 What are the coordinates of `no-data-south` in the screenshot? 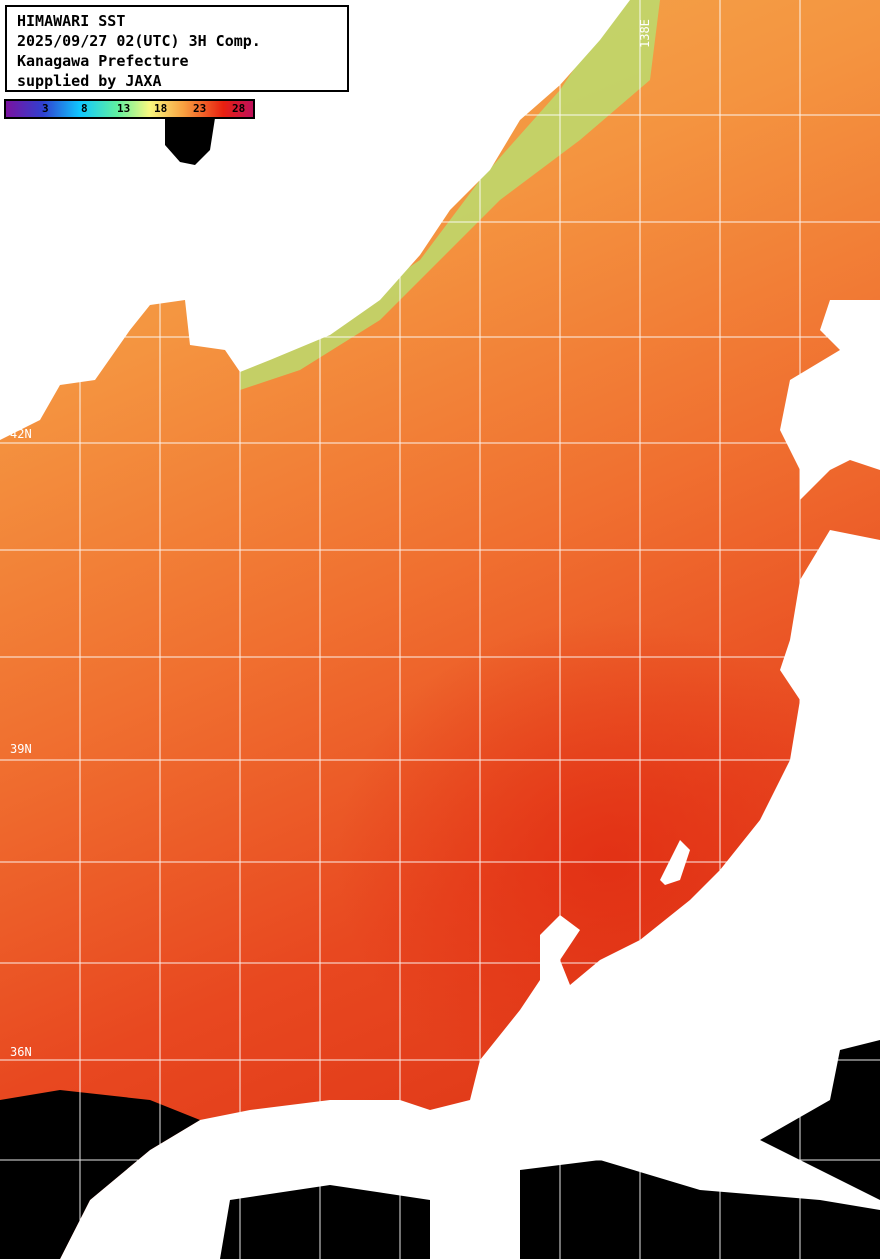 It's located at (100, 1174).